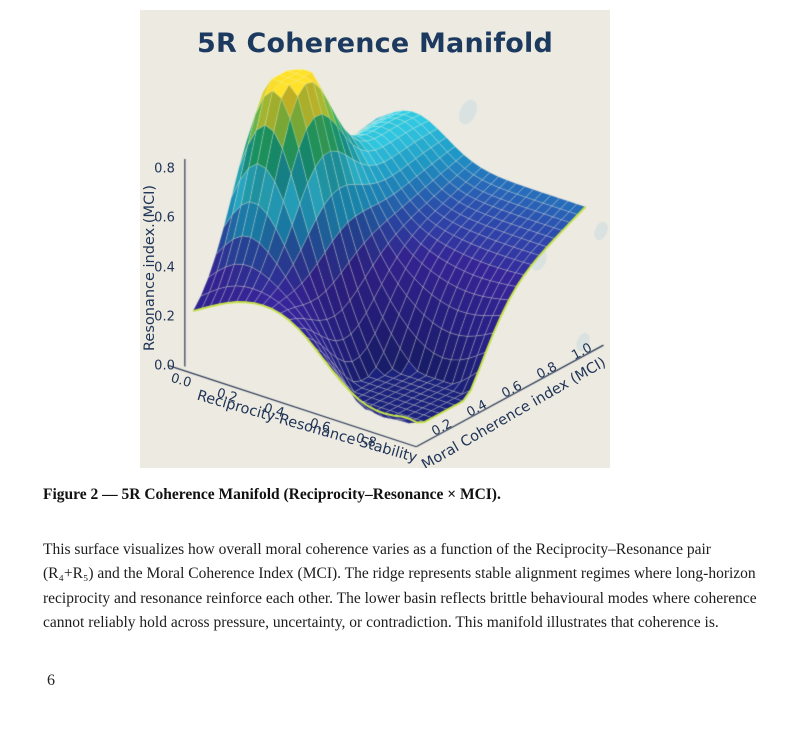  I want to click on figure-title: 5R Coherence Manifold, so click(375, 43).